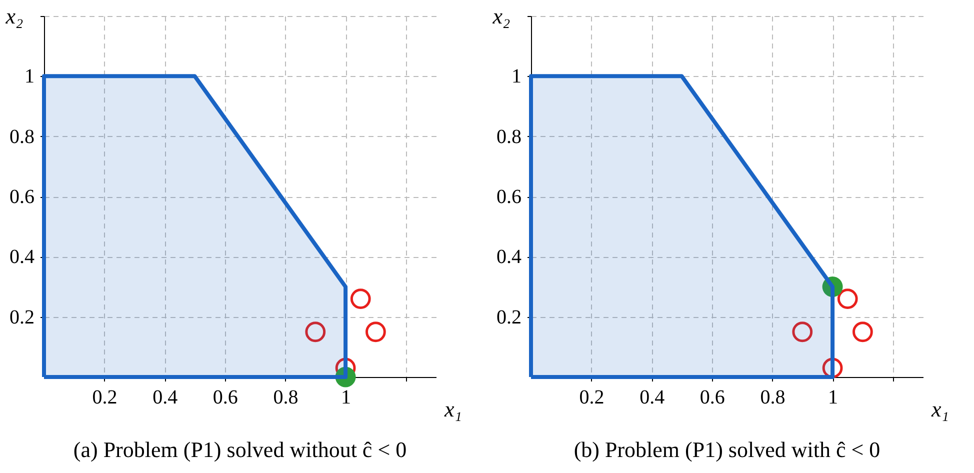 This screenshot has width=974, height=473. Describe the element at coordinates (240, 449) in the screenshot. I see `text: (a) Problem (P1) solved without ĉ < 0` at that location.